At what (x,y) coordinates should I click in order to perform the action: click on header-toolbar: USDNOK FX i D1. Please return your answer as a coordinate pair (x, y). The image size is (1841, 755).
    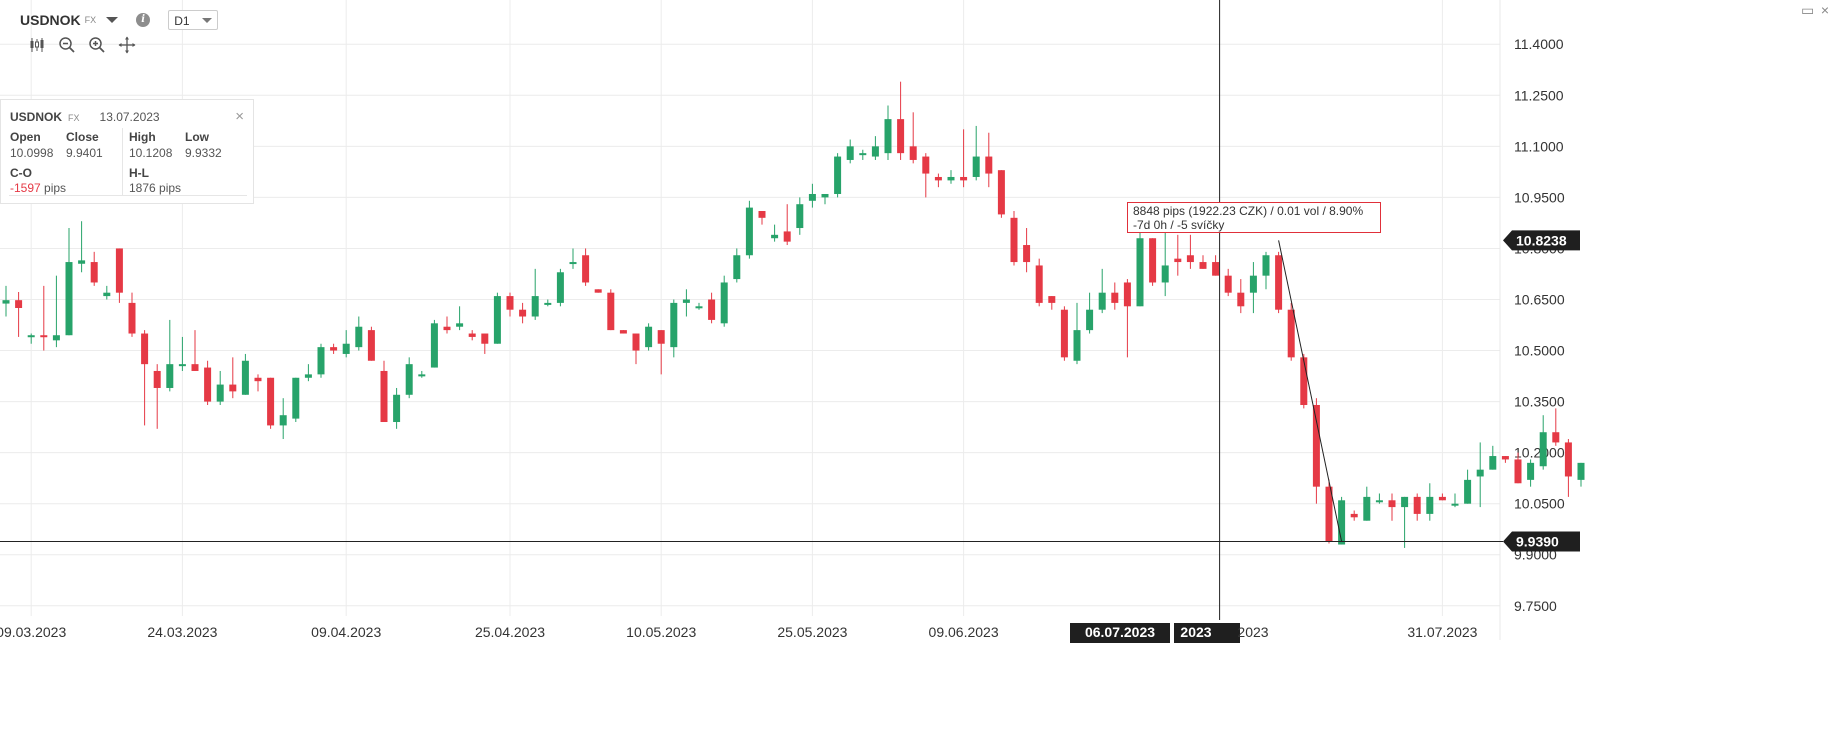
    Looking at the image, I should click on (119, 20).